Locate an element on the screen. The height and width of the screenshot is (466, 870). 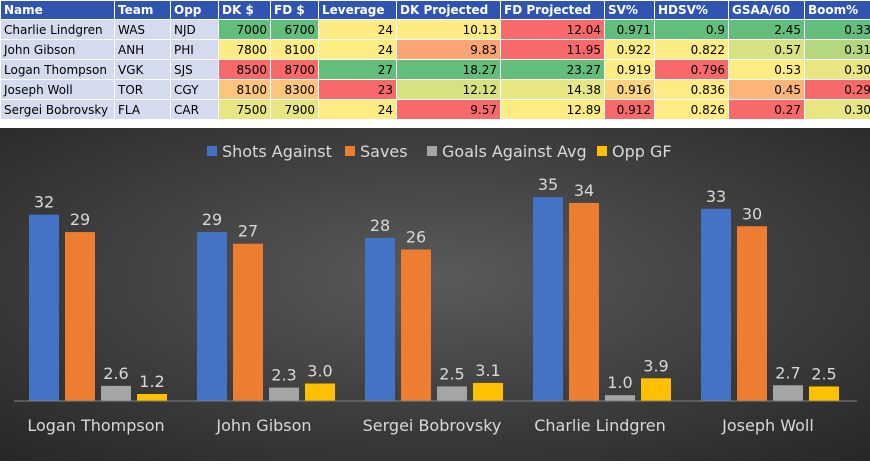
table-cell: CGY is located at coordinates (195, 90).